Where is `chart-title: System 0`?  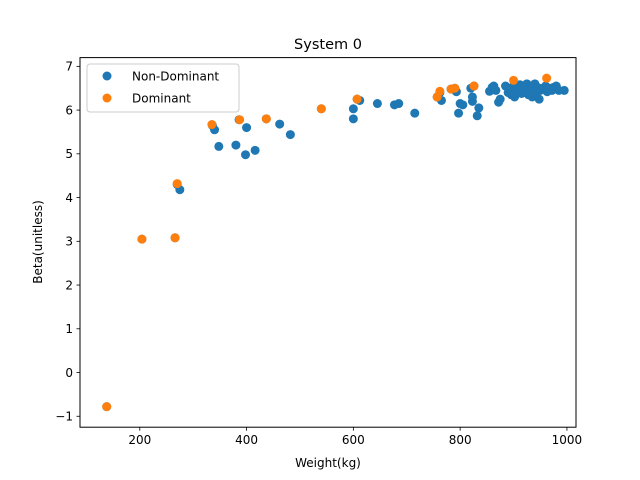 chart-title: System 0 is located at coordinates (328, 45).